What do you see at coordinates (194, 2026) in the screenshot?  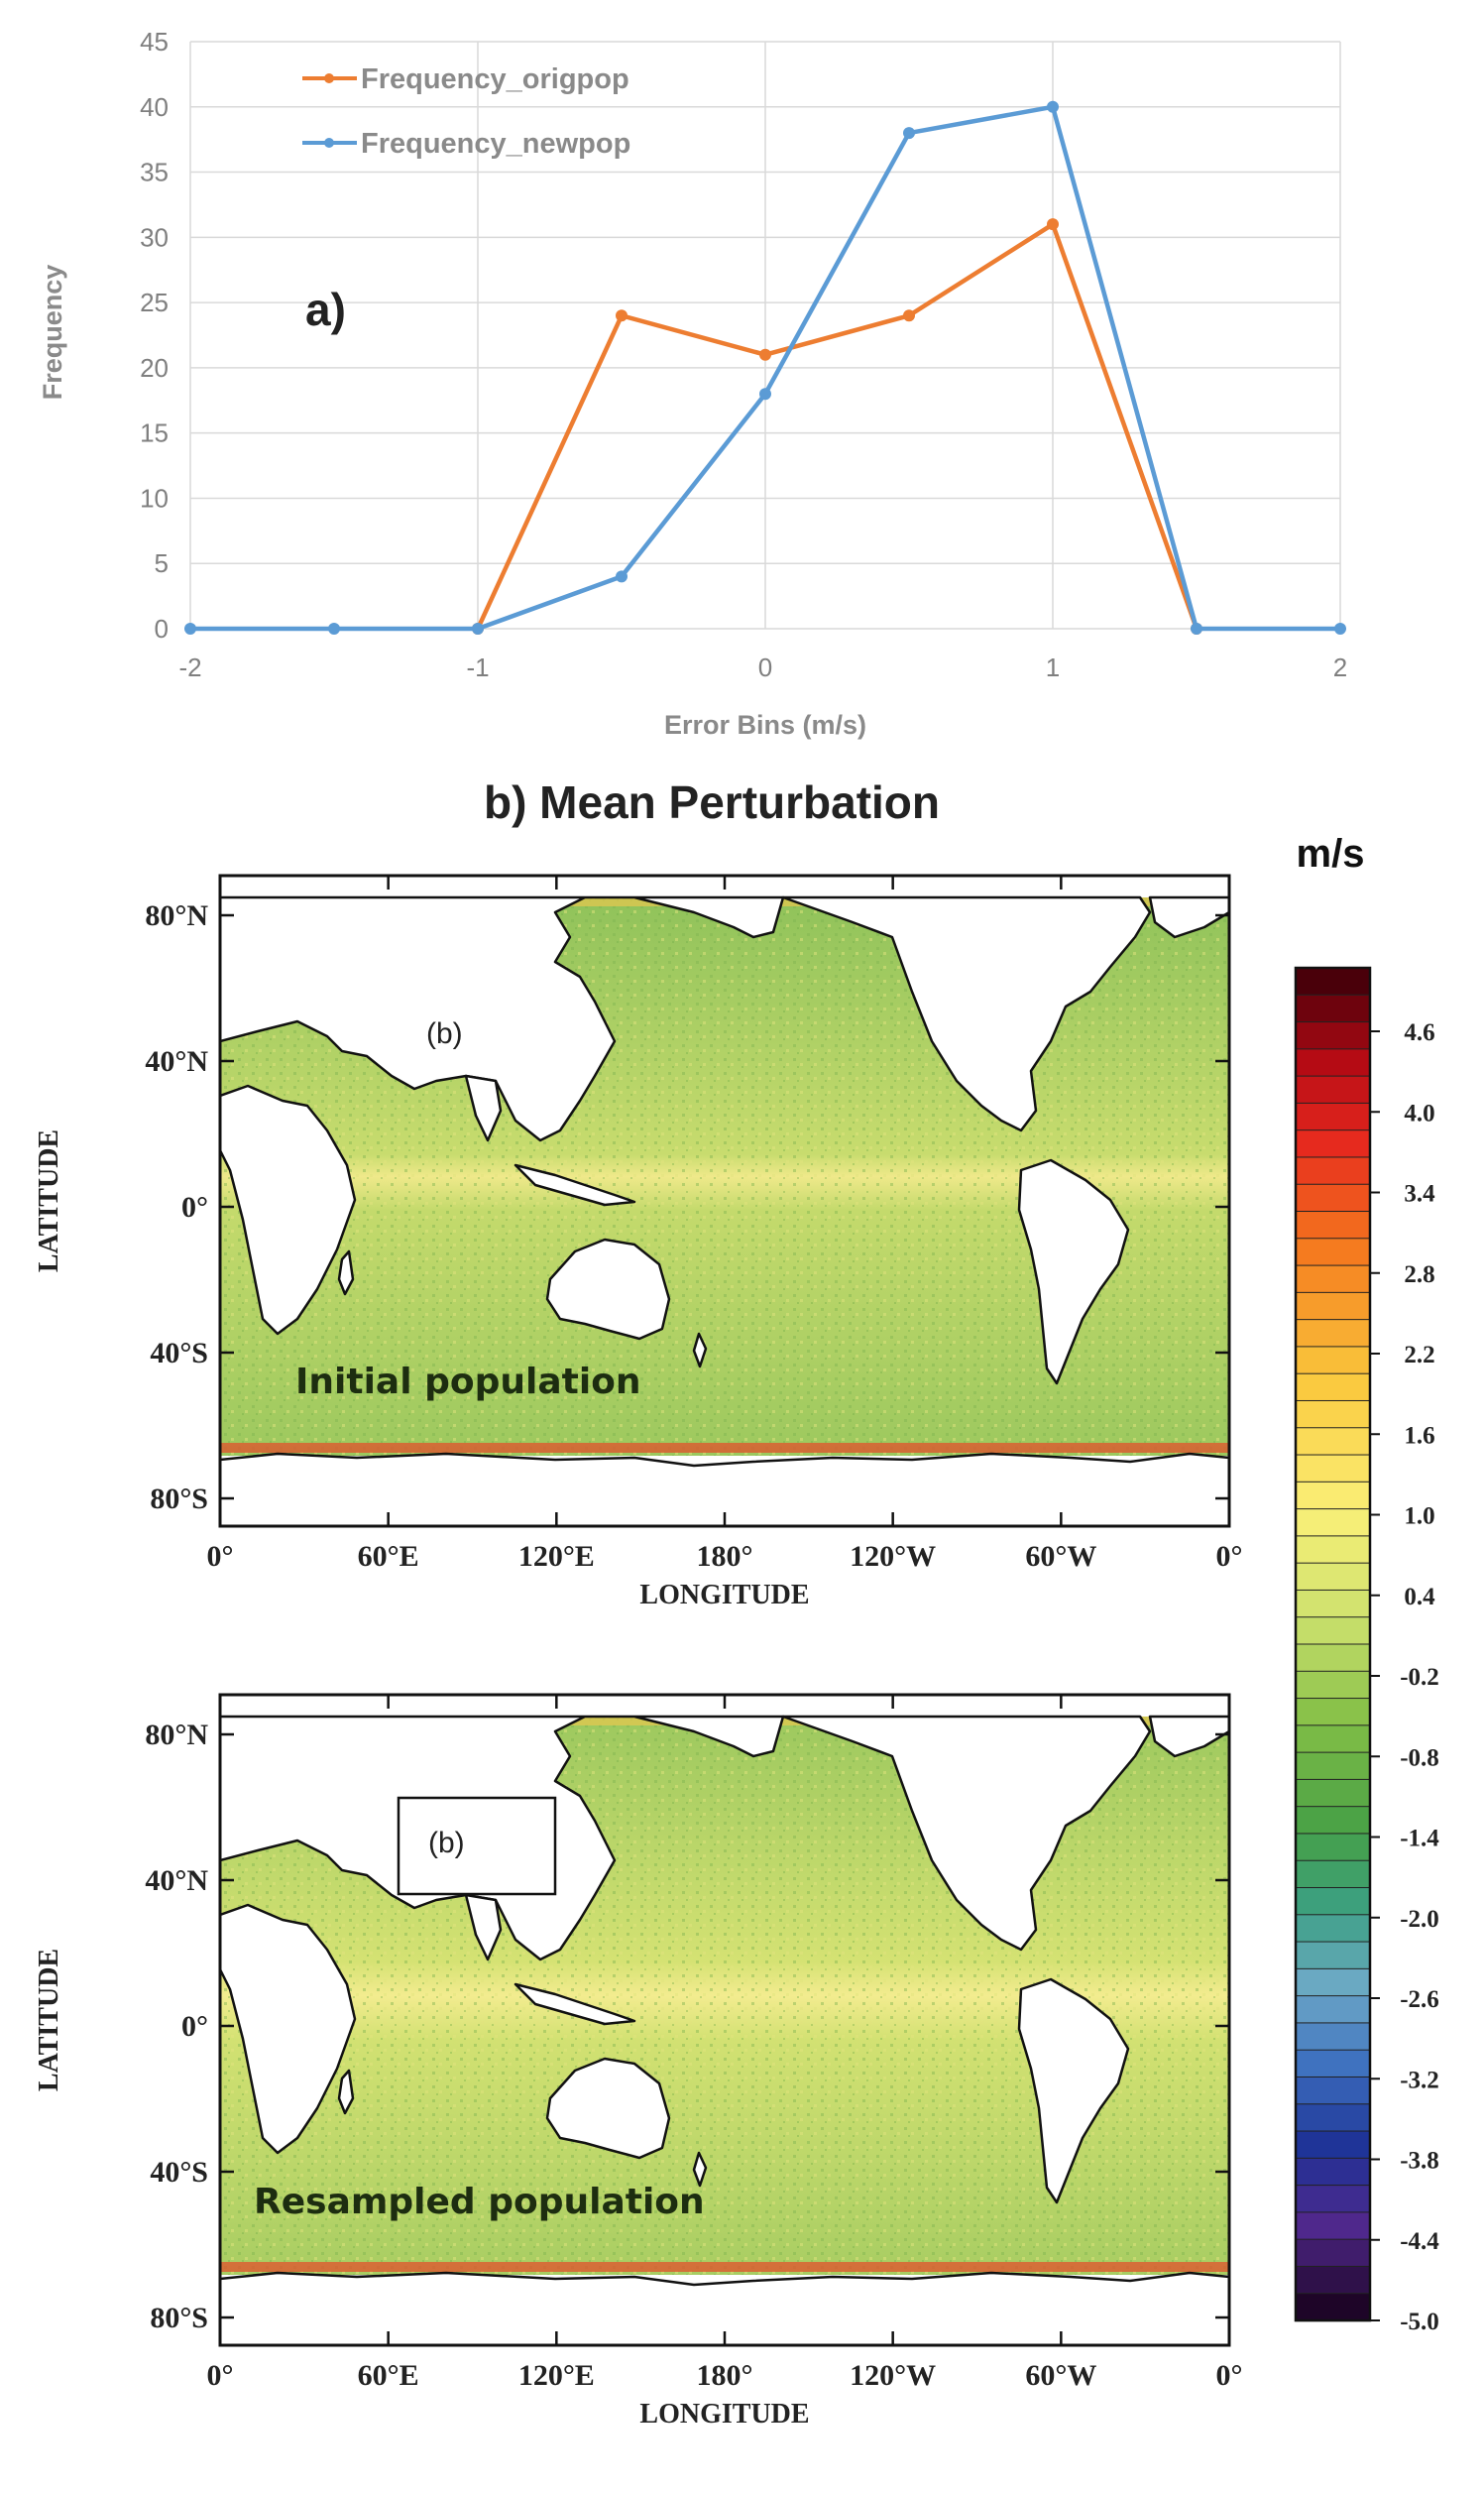 I see `lat-tick-label: 0°` at bounding box center [194, 2026].